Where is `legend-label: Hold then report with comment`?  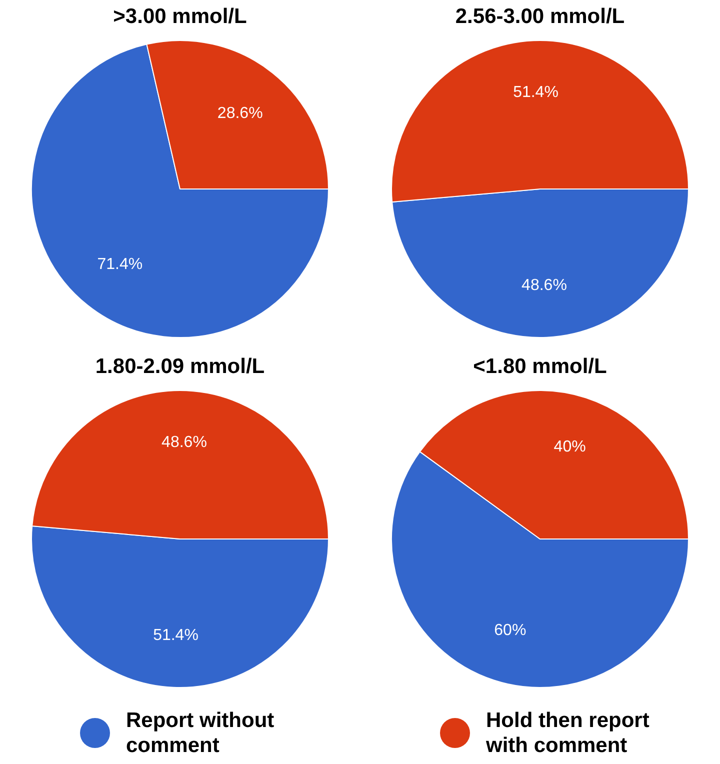 legend-label: Hold then report with comment is located at coordinates (568, 733).